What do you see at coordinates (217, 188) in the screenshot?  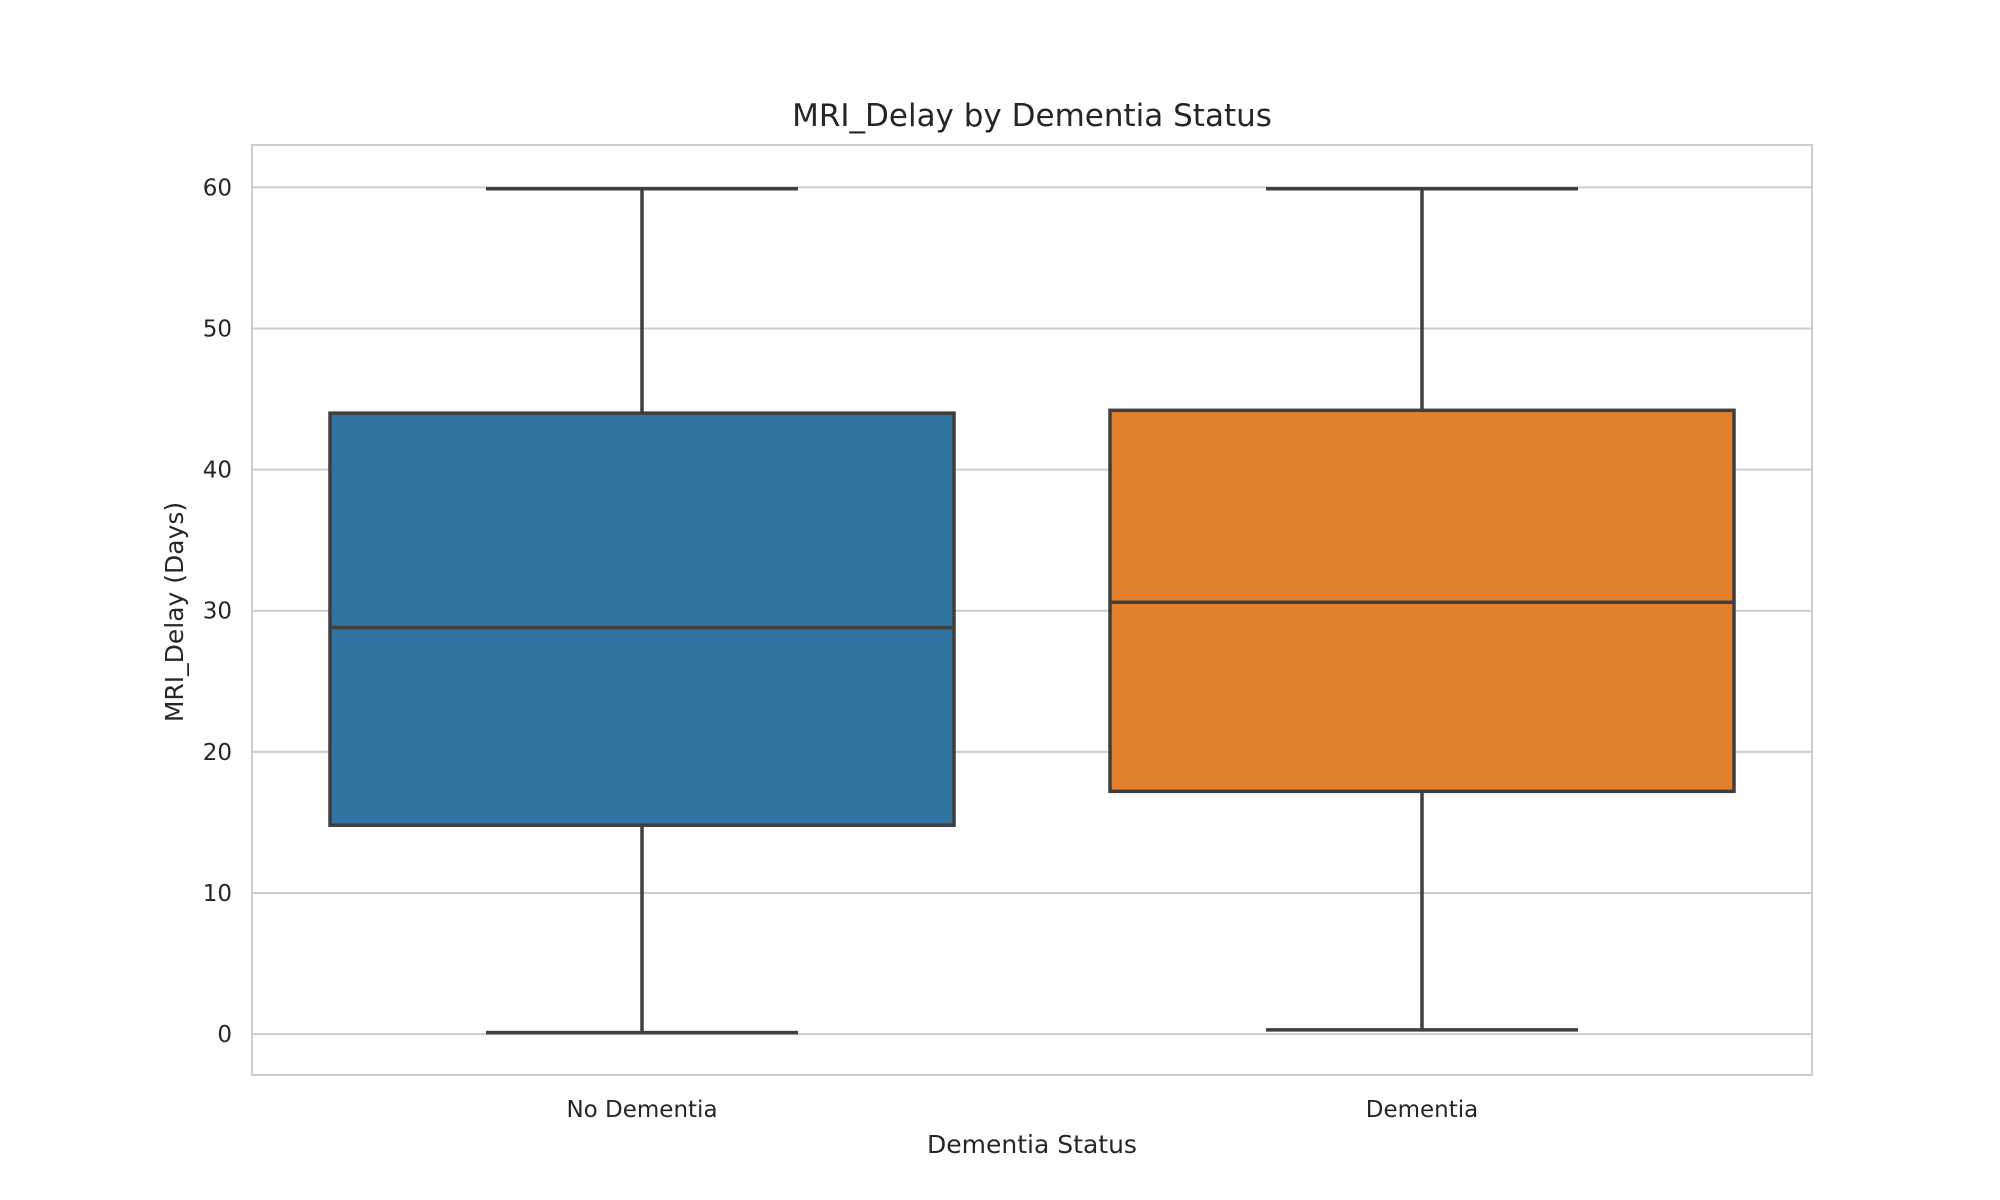 I see `y-tick-label: 60` at bounding box center [217, 188].